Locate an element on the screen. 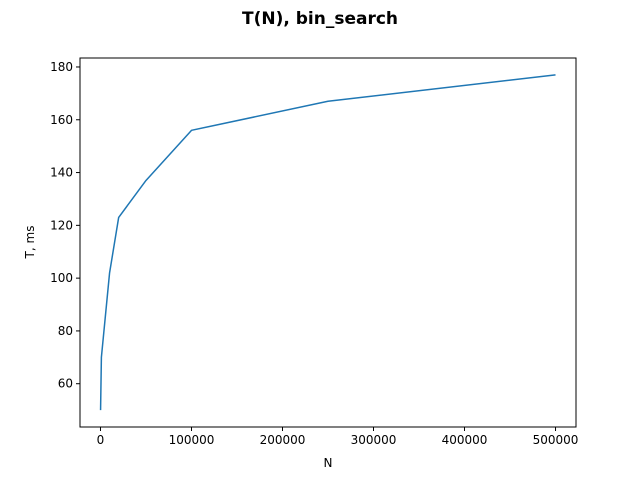 The height and width of the screenshot is (480, 640). x-tick-label: 400000 is located at coordinates (465, 440).